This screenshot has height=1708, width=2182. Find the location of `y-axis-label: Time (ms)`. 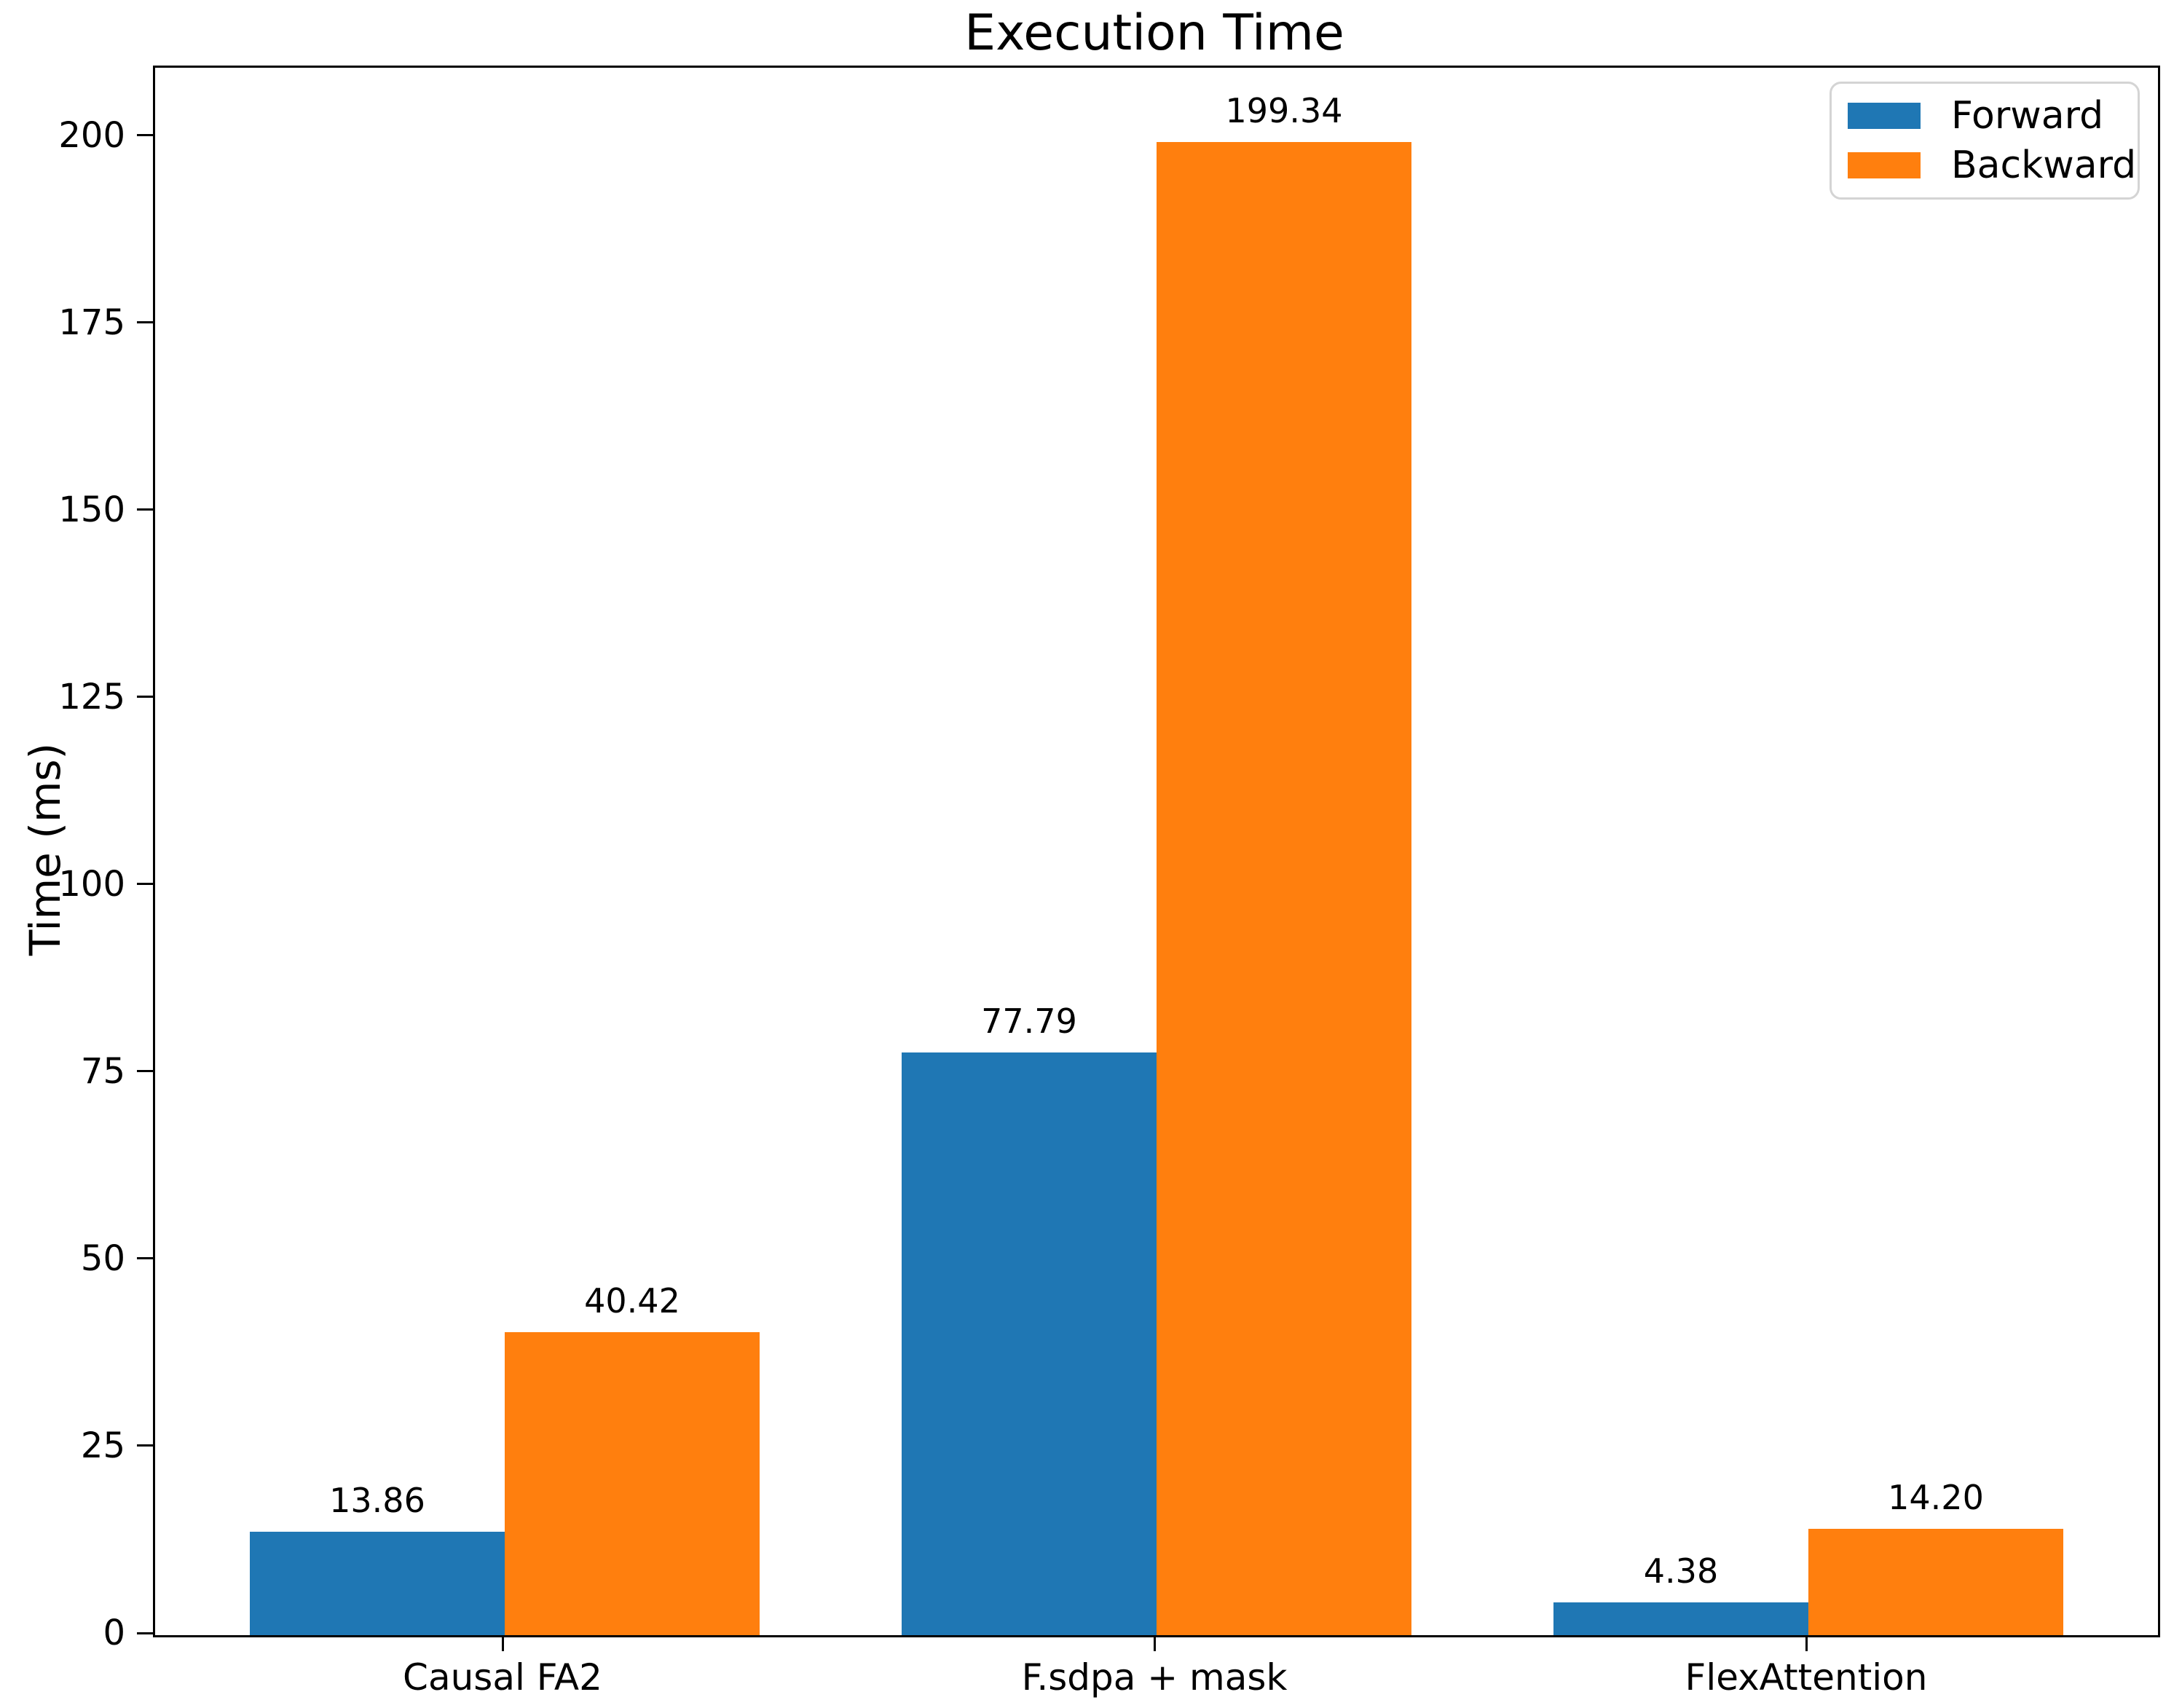

y-axis-label: Time (ms) is located at coordinates (45, 849).